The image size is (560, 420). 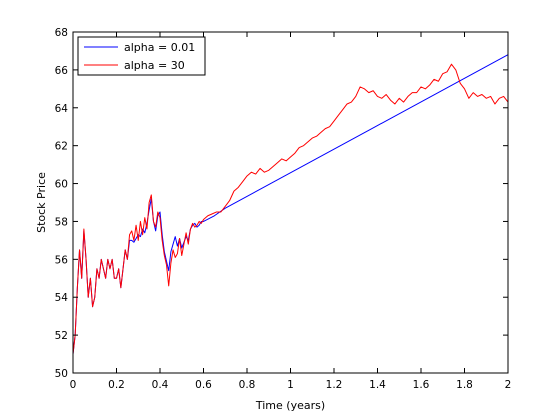 I want to click on legend-label-alpha-0.01: alpha = 0.01, so click(x=159, y=47).